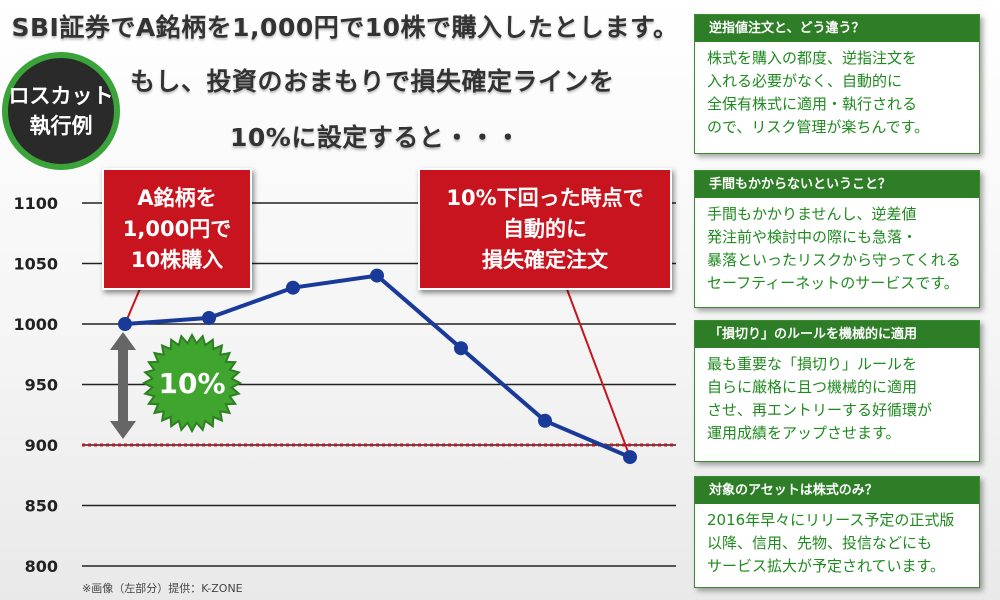  I want to click on buy-callout-line-3: 10株購入, so click(177, 259).